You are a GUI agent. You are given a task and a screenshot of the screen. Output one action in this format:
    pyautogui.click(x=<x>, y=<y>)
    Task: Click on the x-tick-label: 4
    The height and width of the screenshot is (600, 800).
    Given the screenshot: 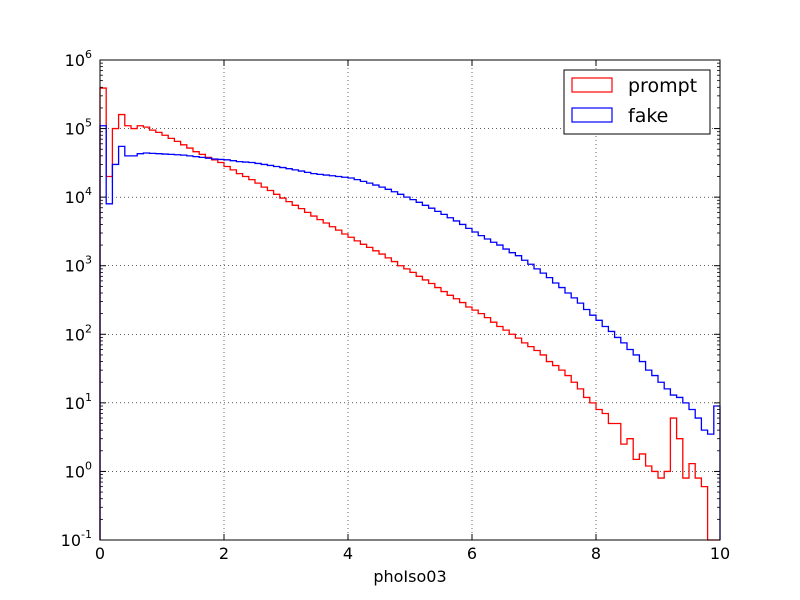 What is the action you would take?
    pyautogui.click(x=348, y=553)
    